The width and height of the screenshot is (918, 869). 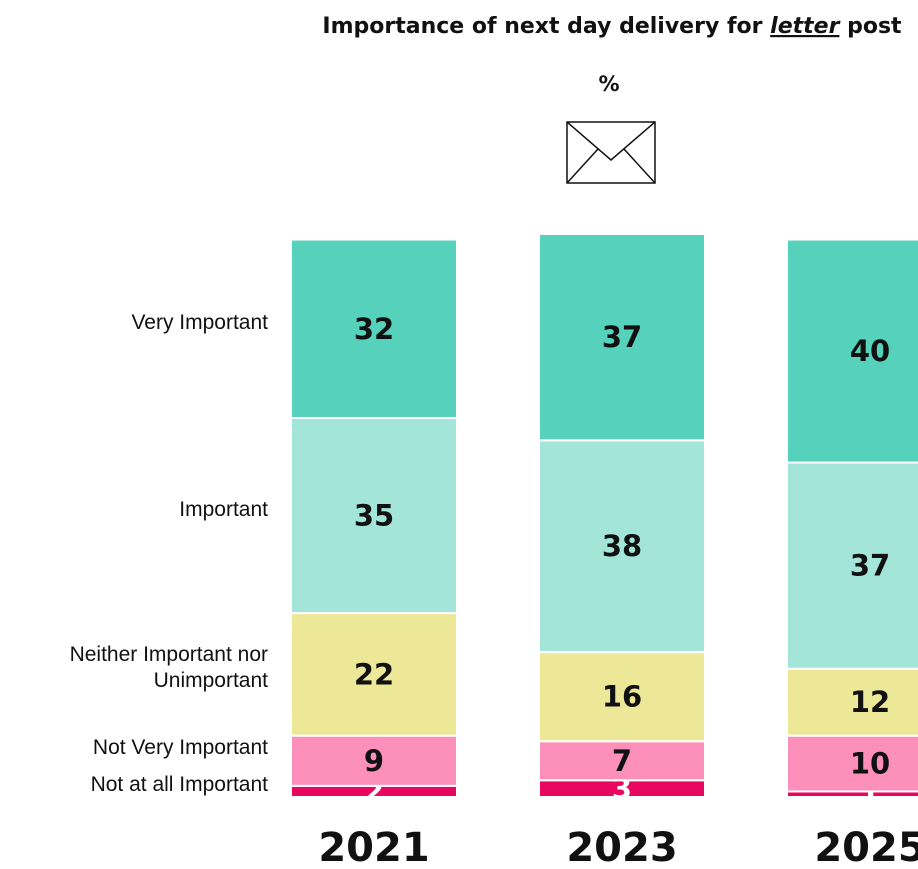 I want to click on title-end: post, so click(x=874, y=26).